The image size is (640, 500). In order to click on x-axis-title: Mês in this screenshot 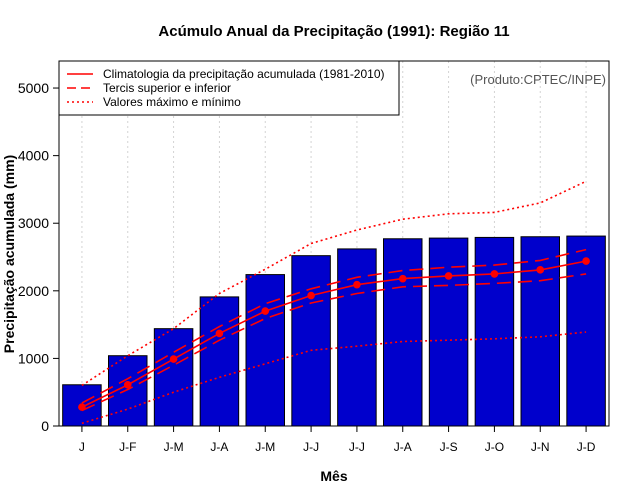, I will do `click(333, 476)`.